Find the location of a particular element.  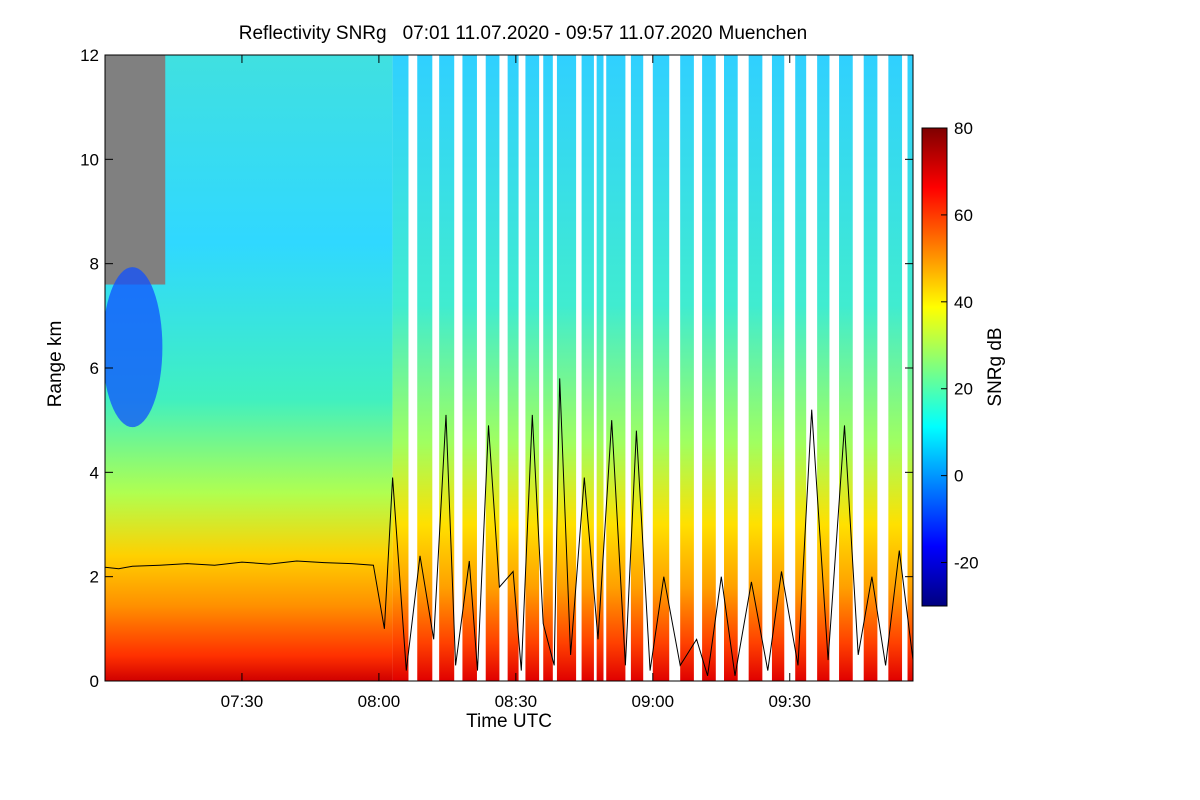

colorbar-tick-label: 80 is located at coordinates (963, 128).